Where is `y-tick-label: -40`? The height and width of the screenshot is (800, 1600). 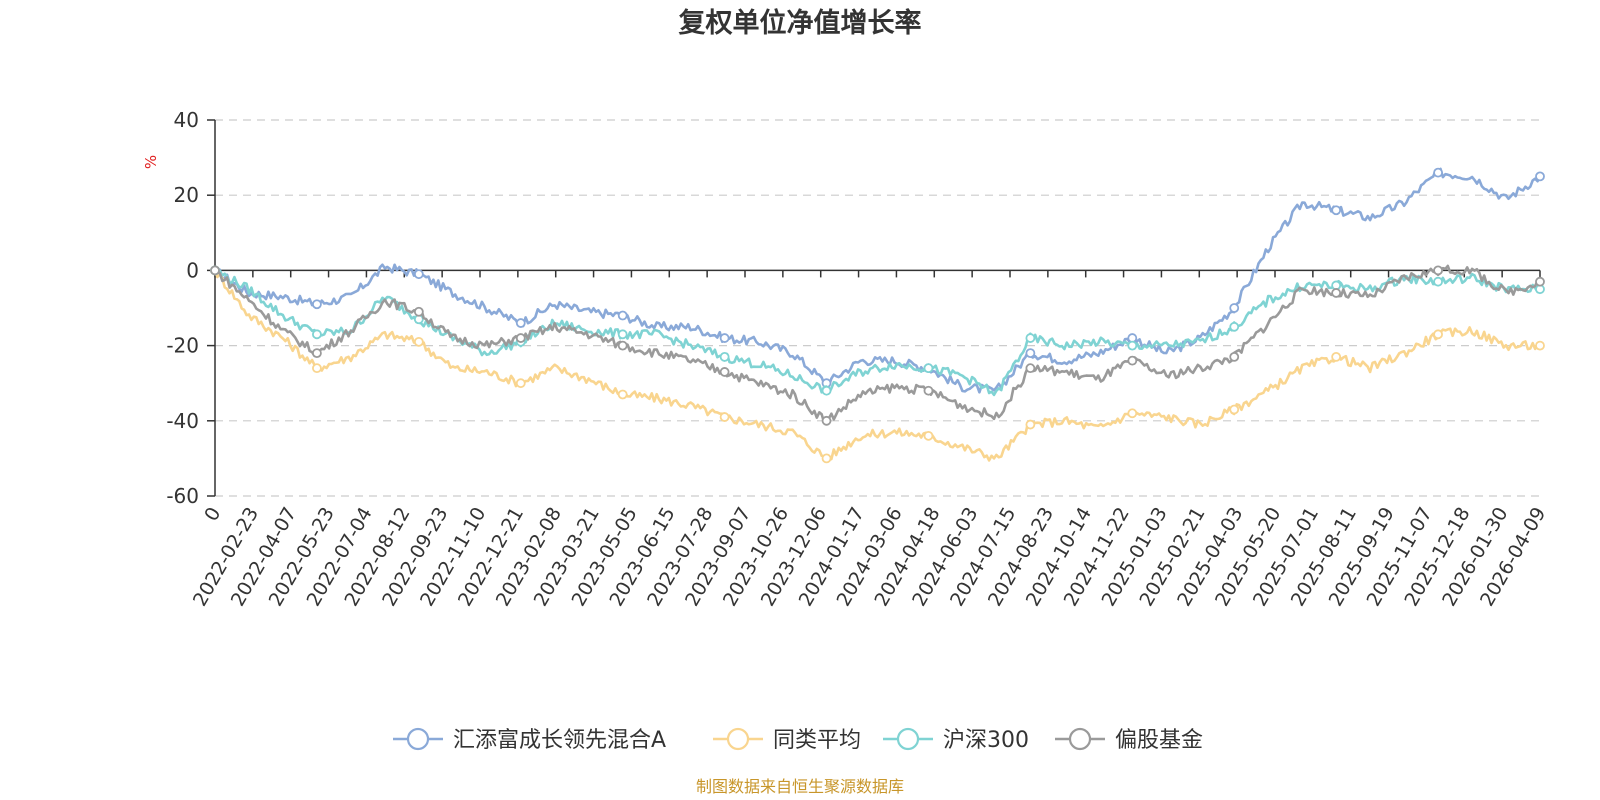
y-tick-label: -40 is located at coordinates (182, 421).